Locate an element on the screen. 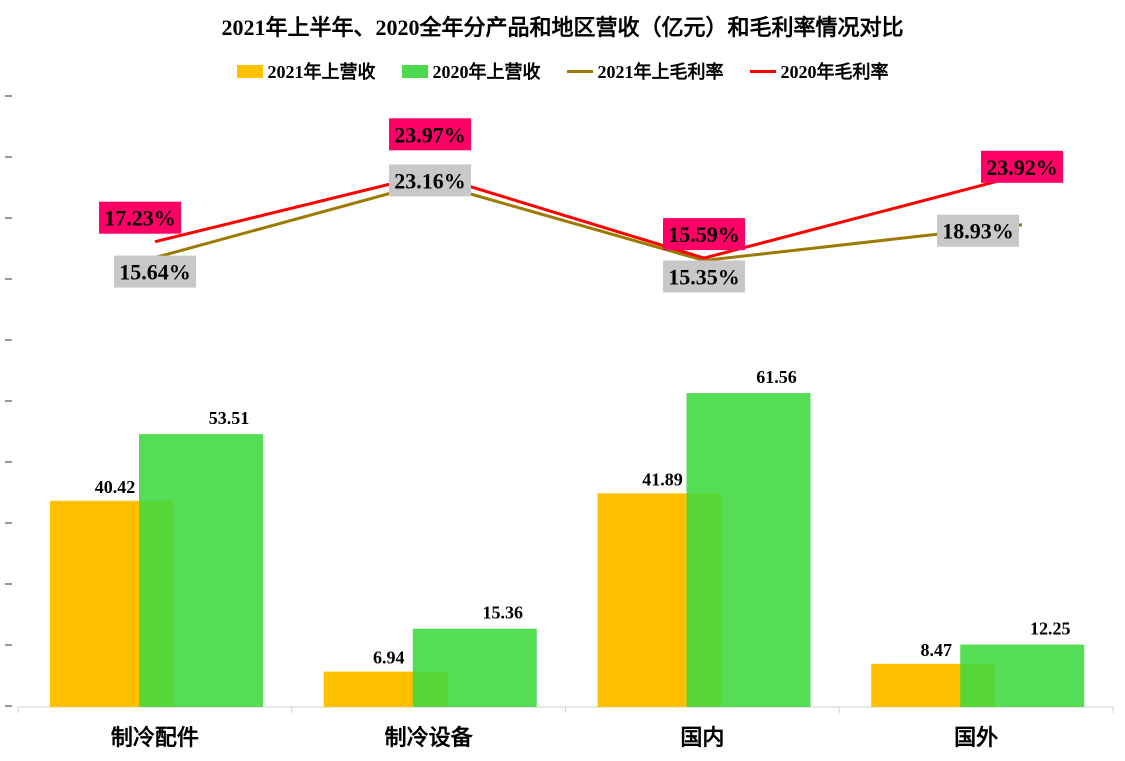 The width and height of the screenshot is (1125, 761). legend-label: 2020年上营收 is located at coordinates (486, 72).